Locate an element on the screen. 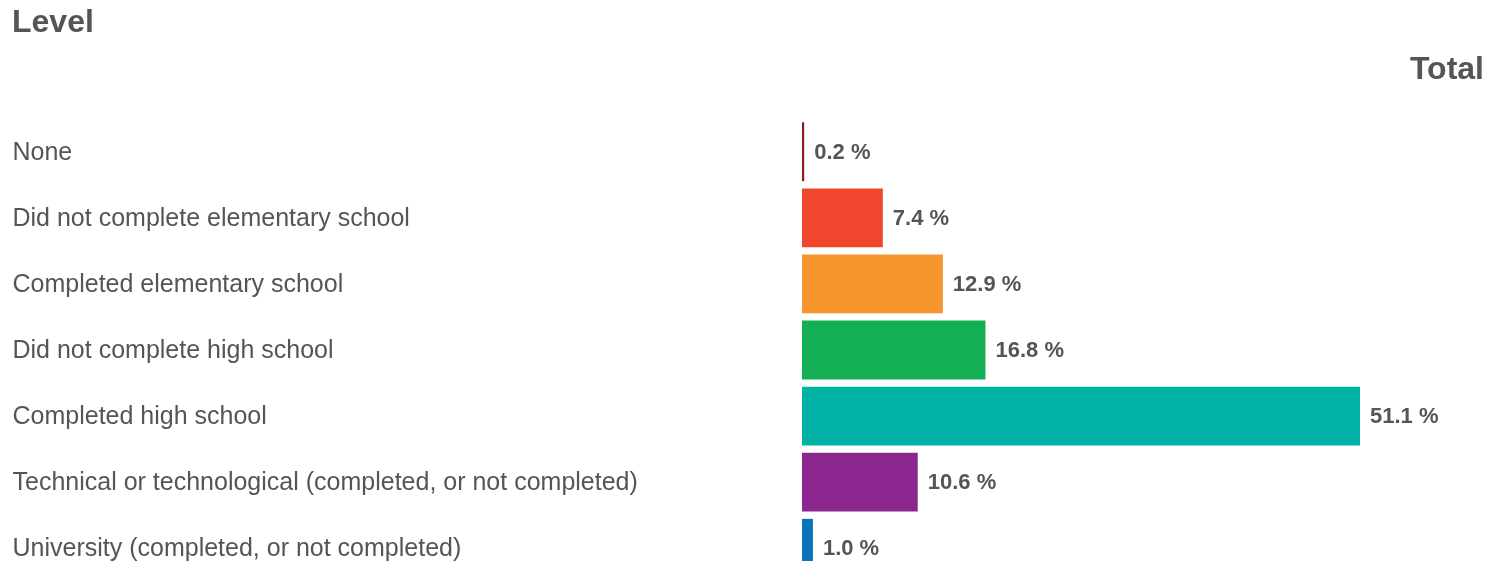 This screenshot has height=561, width=1491. data-label: 1.0 % is located at coordinates (851, 548).